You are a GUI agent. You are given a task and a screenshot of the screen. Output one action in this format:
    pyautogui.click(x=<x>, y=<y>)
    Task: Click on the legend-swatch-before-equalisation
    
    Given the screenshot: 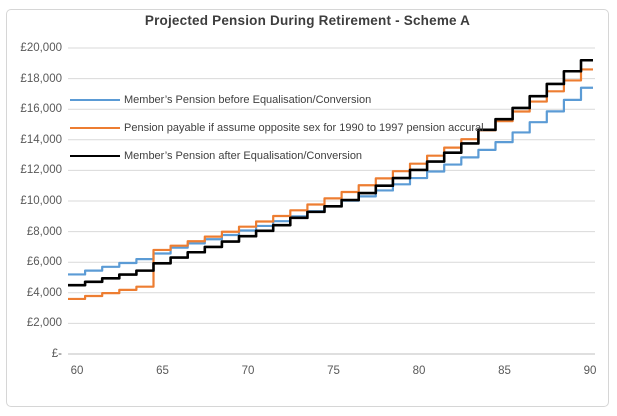 What is the action you would take?
    pyautogui.click(x=95, y=100)
    